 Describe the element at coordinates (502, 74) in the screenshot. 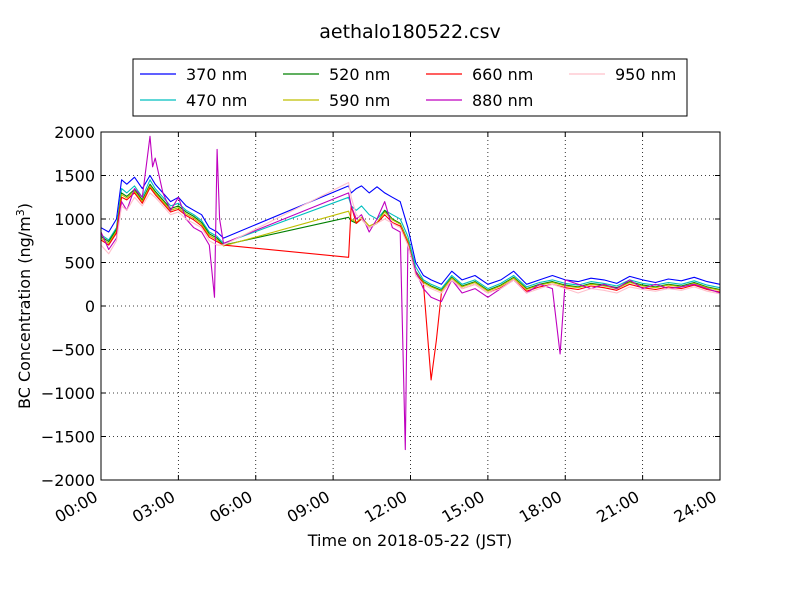

I see `legend-label: 660 nm` at that location.